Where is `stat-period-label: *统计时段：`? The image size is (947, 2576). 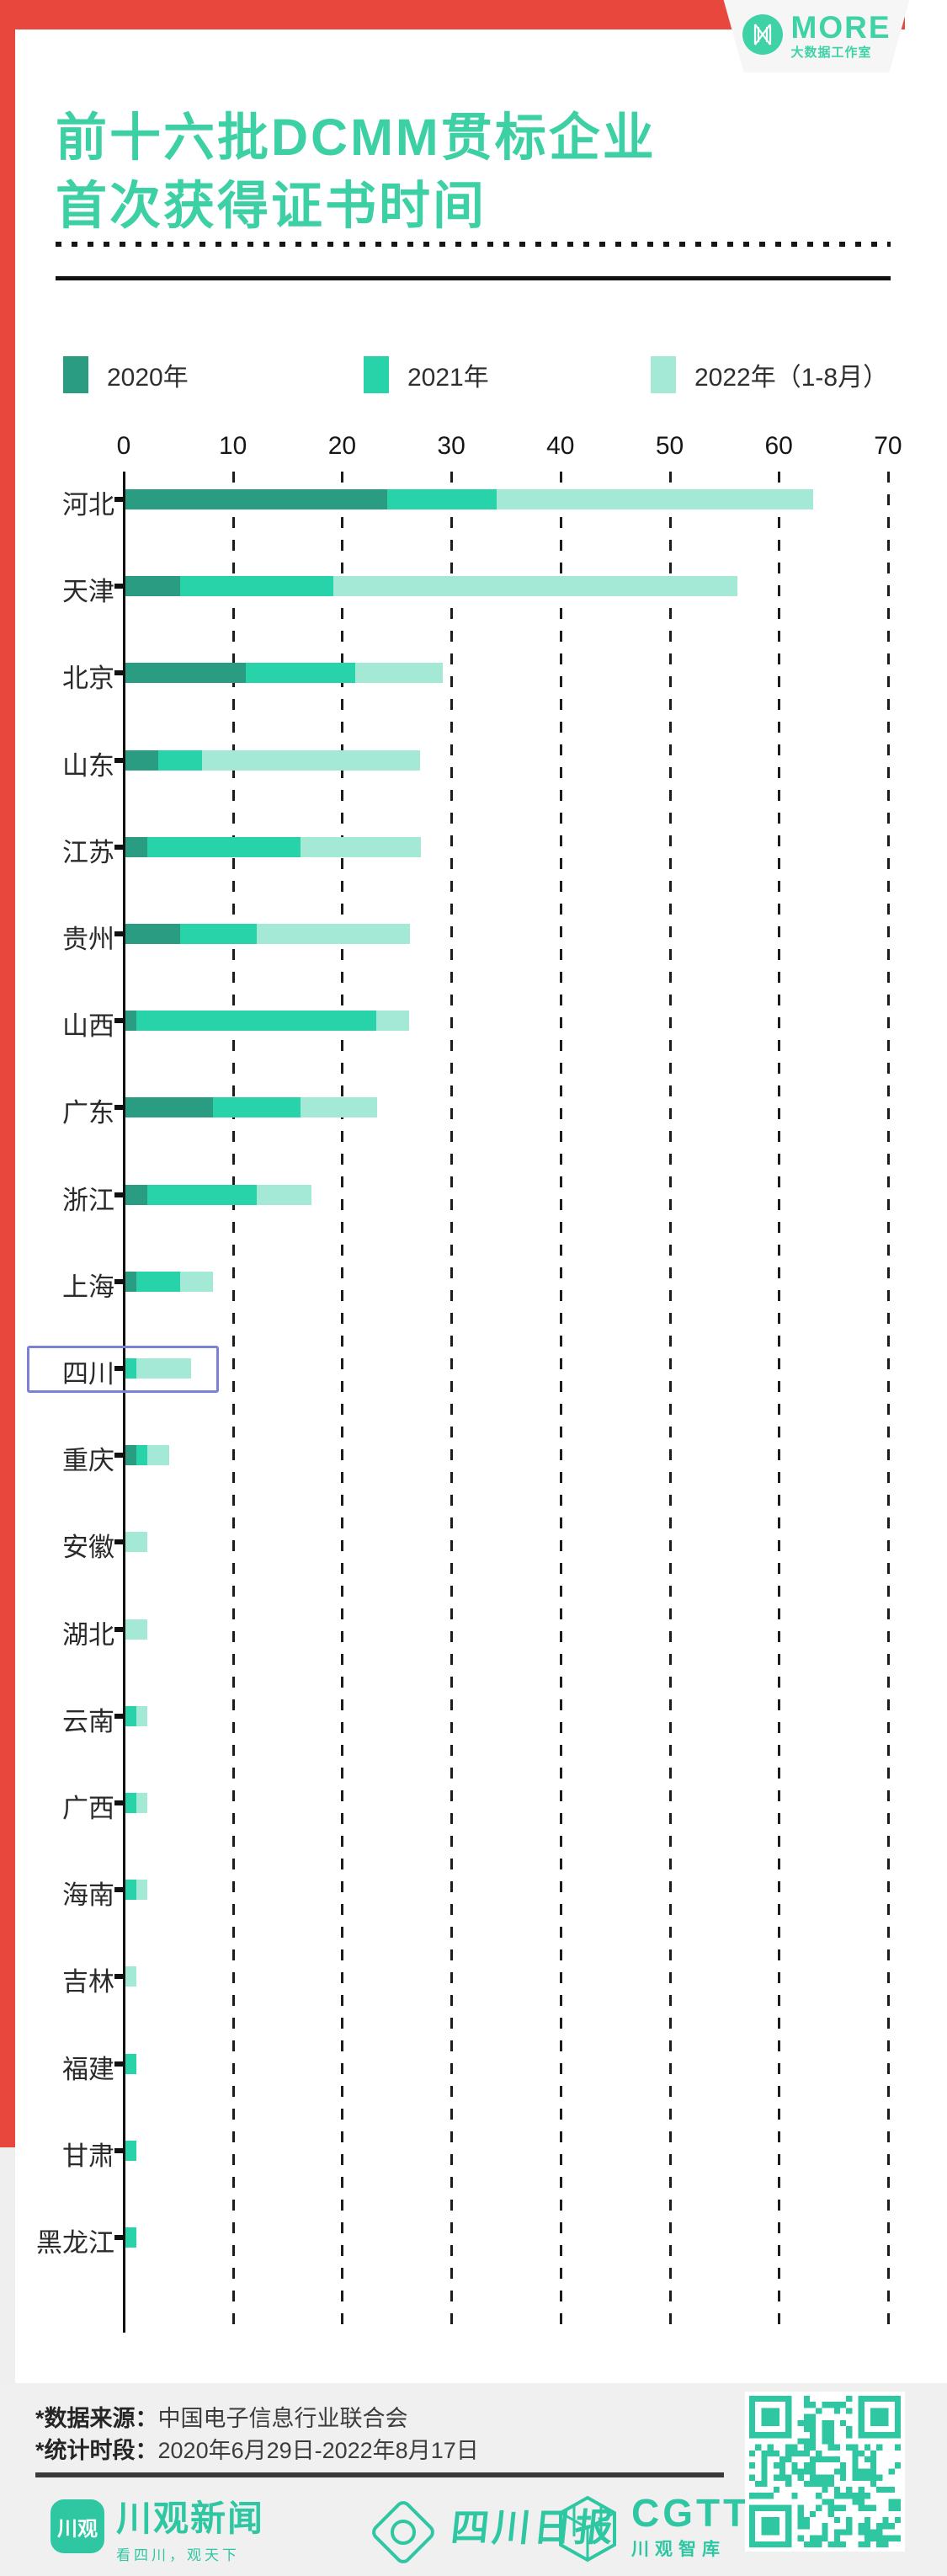
stat-period-label: *统计时段： is located at coordinates (96, 2450).